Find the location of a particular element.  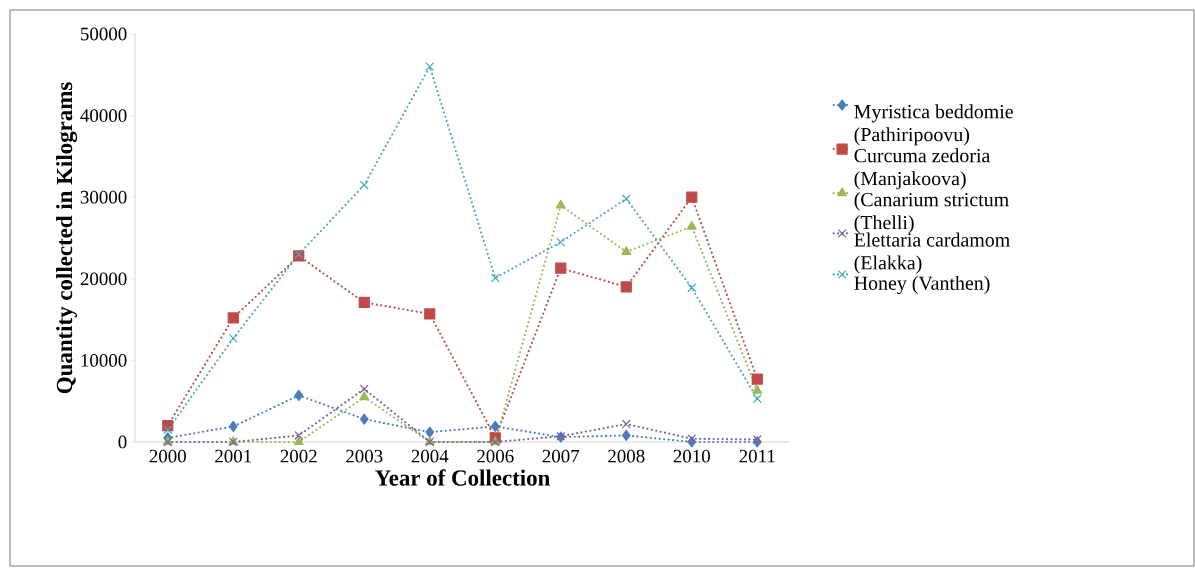

y-tick-label: 40000 is located at coordinates (103, 115).